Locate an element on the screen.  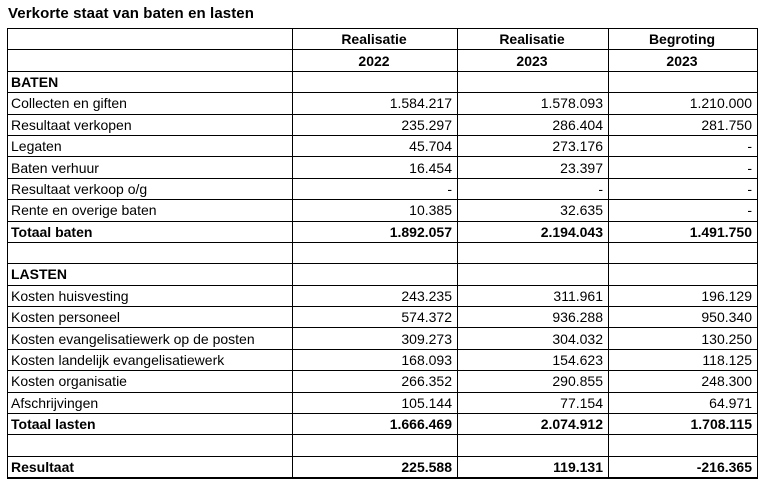
row-label: Totaal lasten is located at coordinates (150, 424).